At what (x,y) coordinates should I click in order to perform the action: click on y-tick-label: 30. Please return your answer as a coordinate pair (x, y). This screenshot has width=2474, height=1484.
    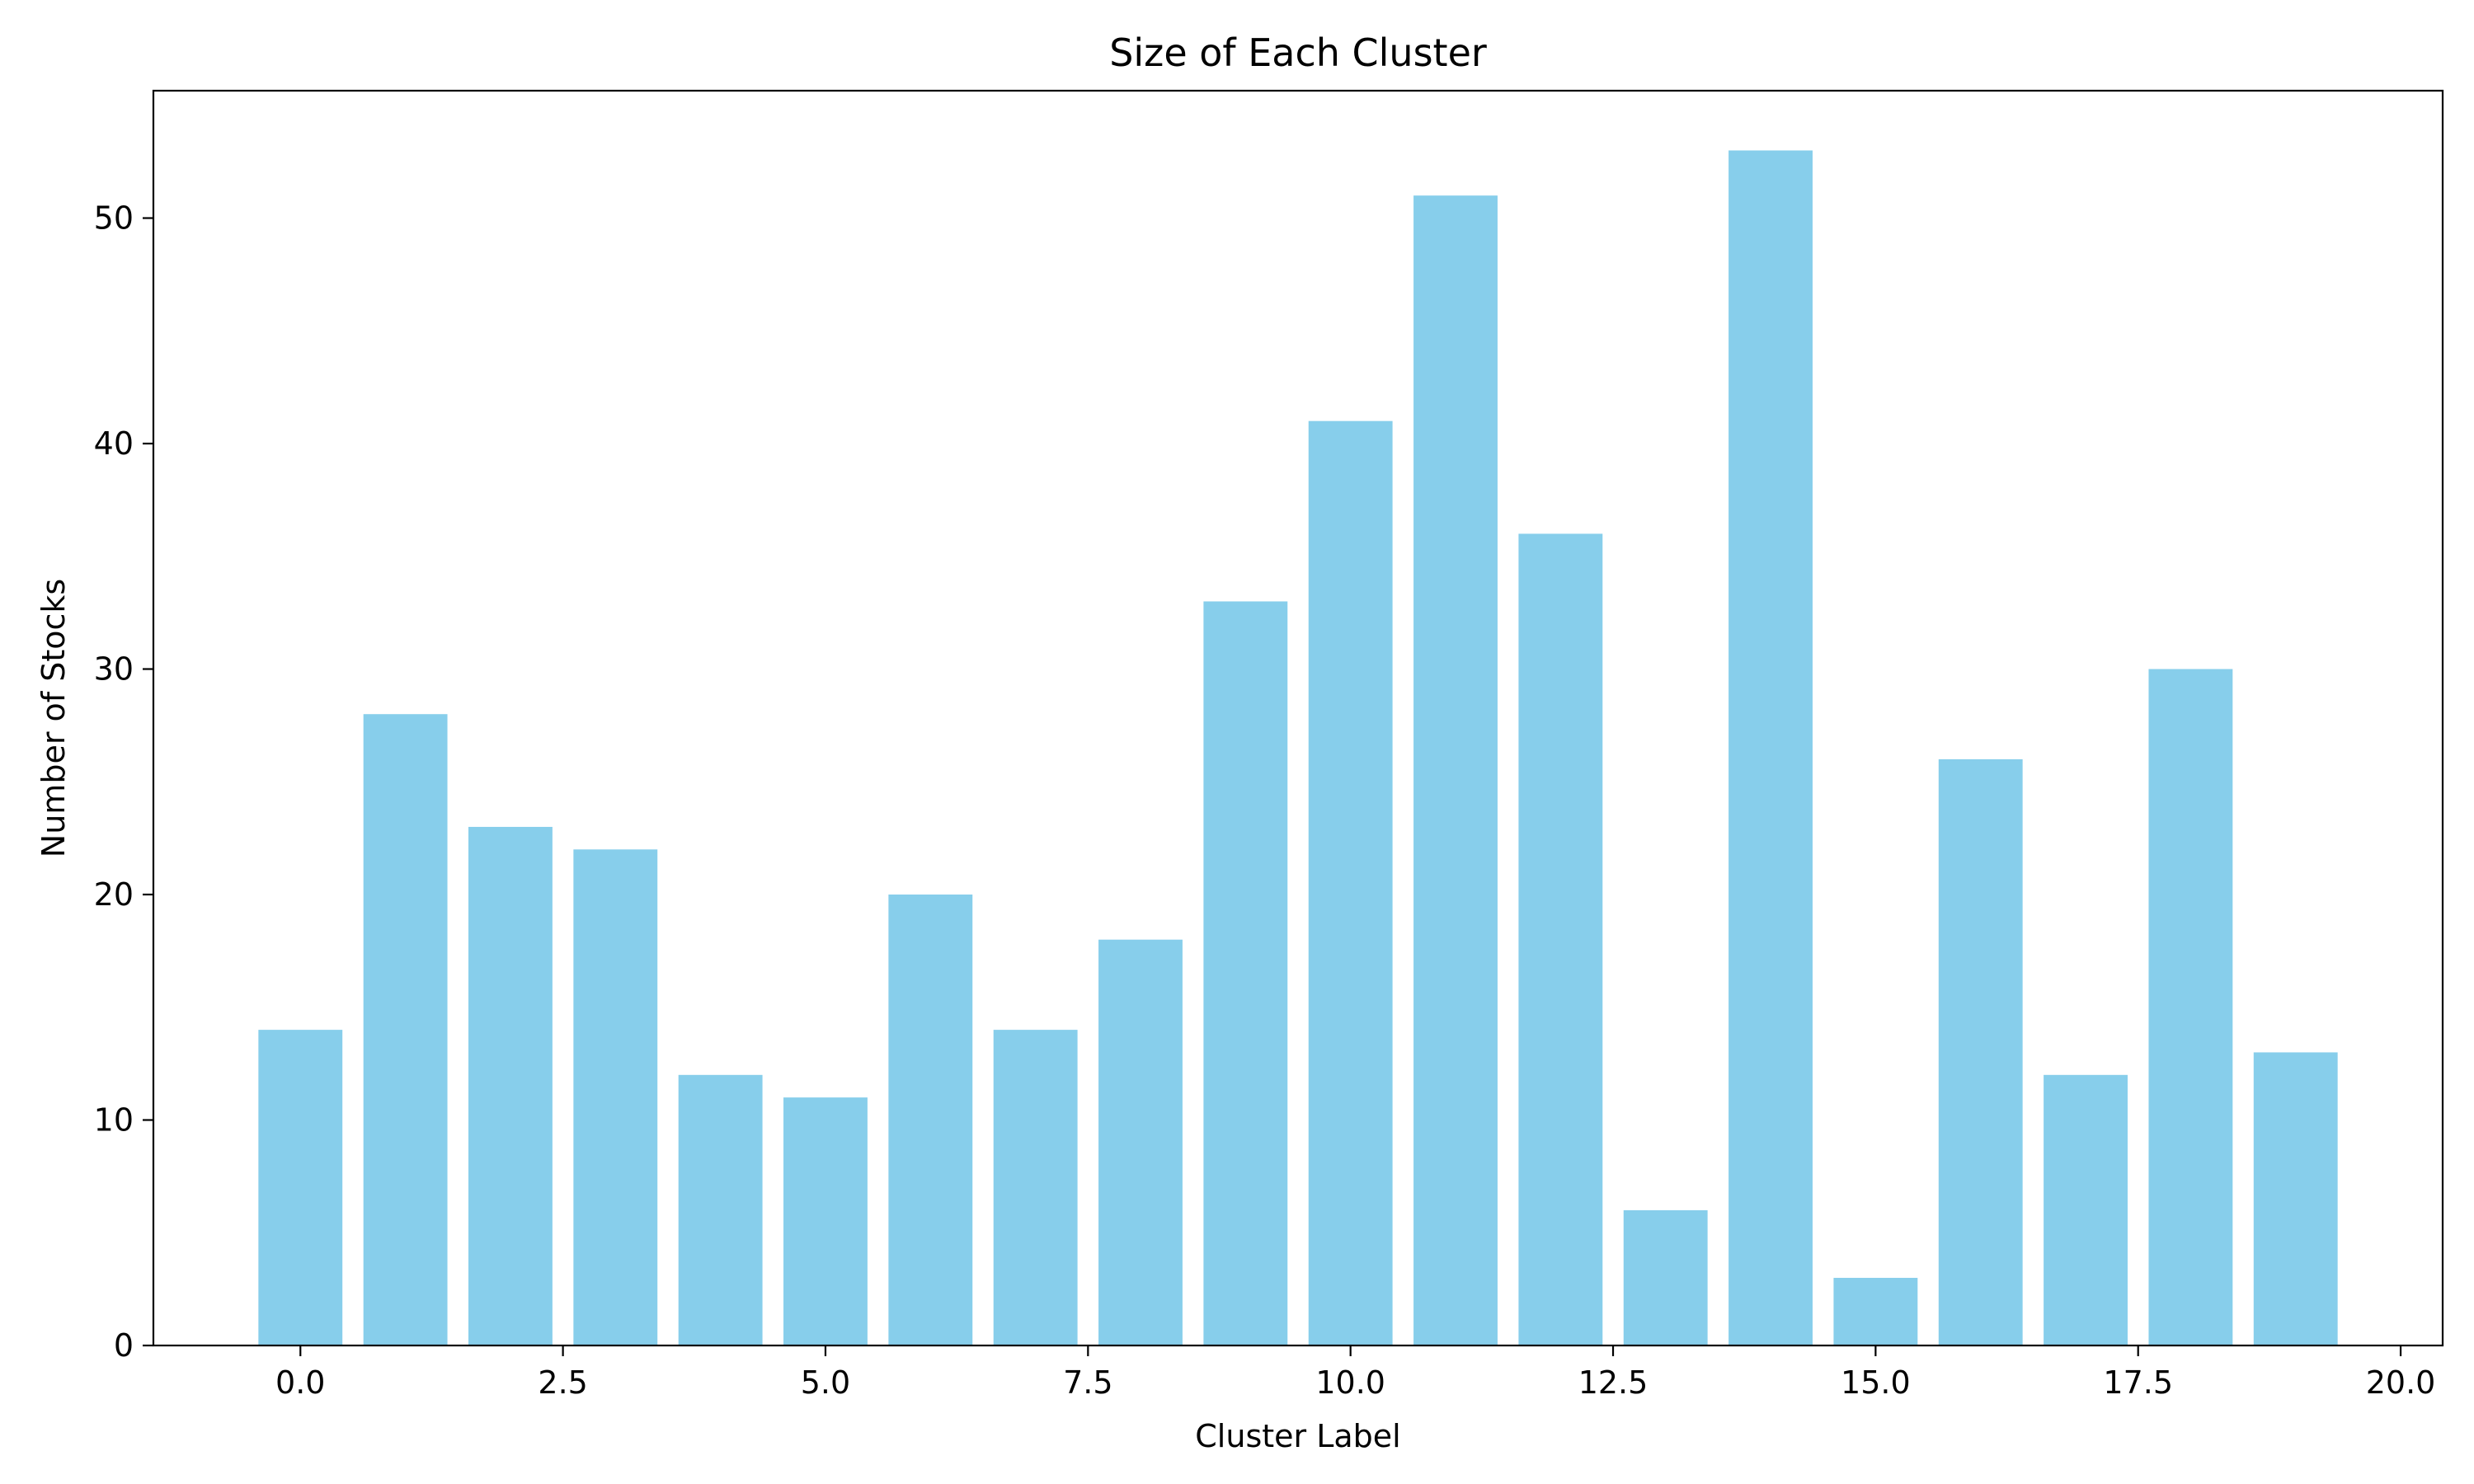
    Looking at the image, I should click on (114, 669).